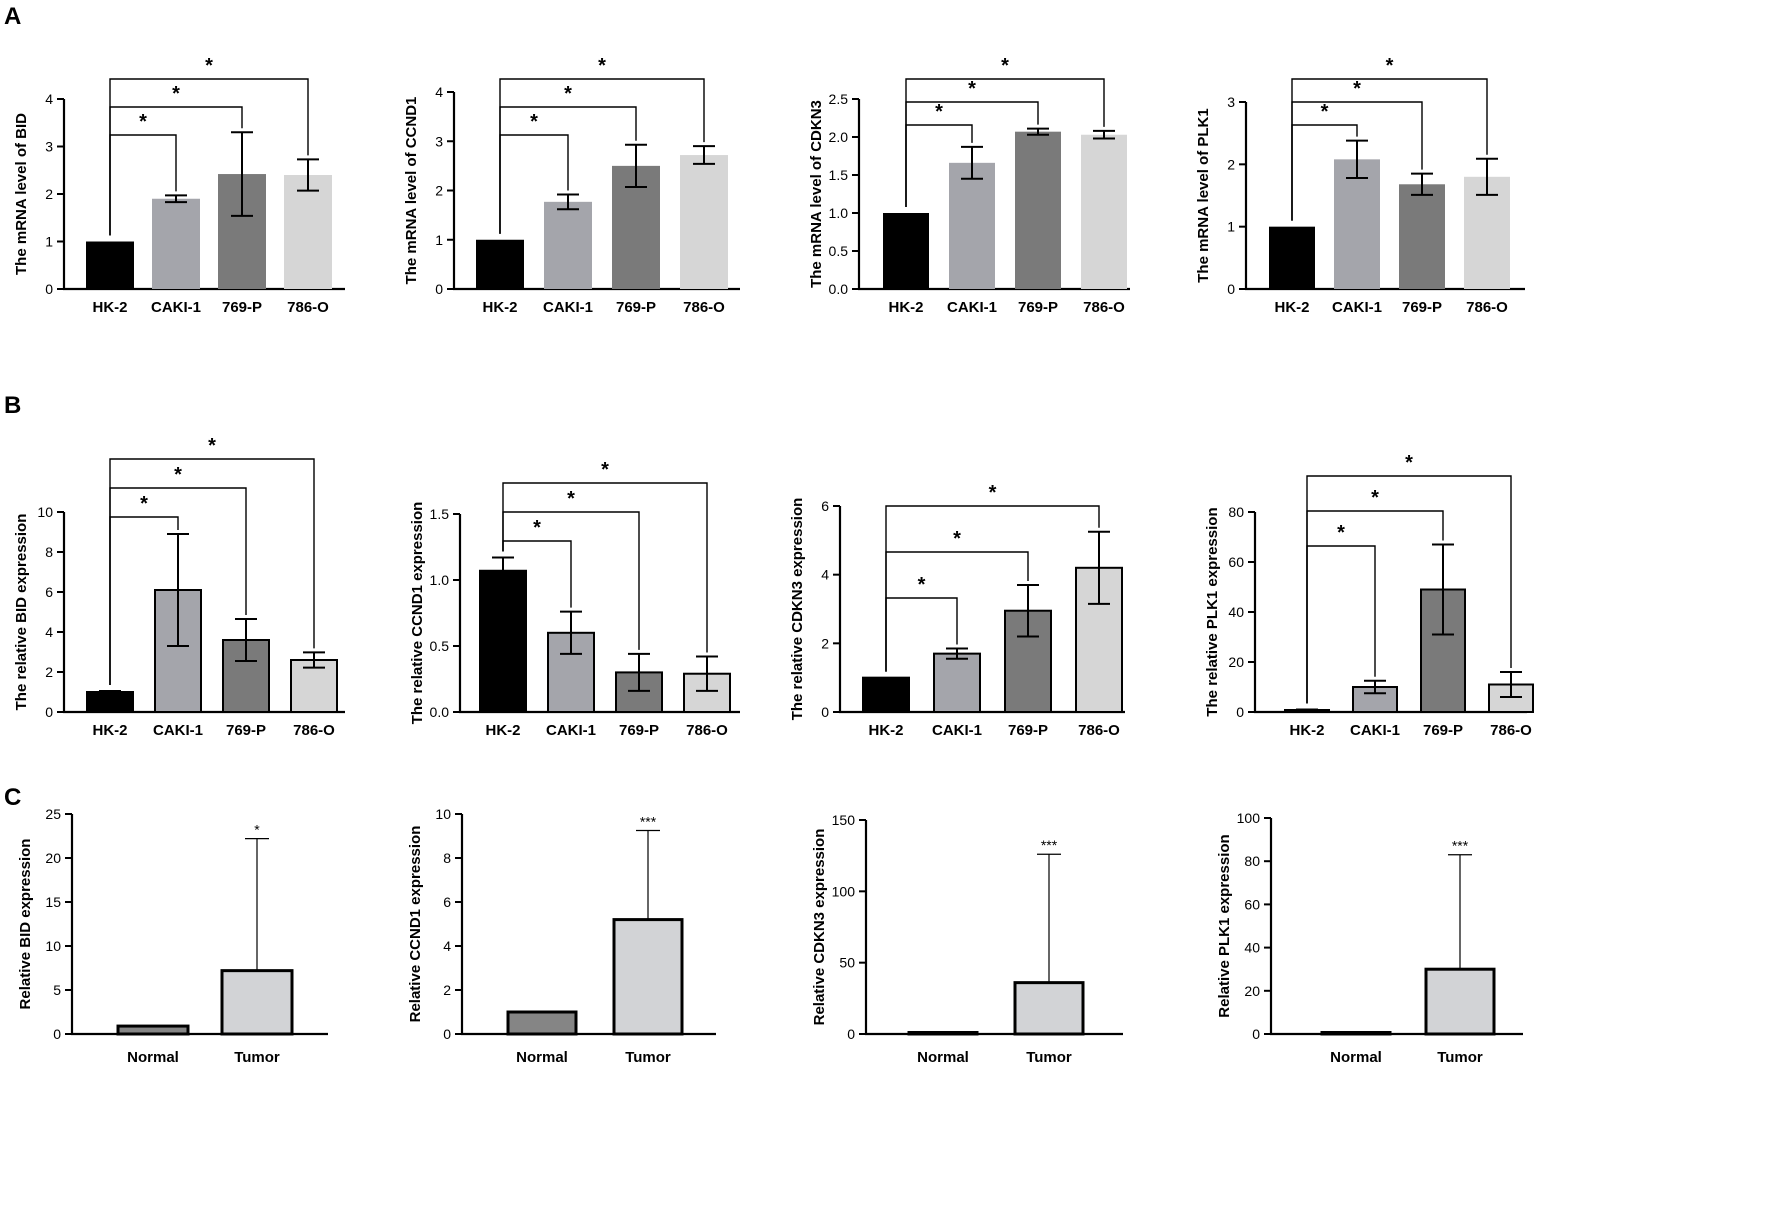 The width and height of the screenshot is (1773, 1207). Describe the element at coordinates (839, 99) in the screenshot. I see `y-tick-label: 2.5` at that location.